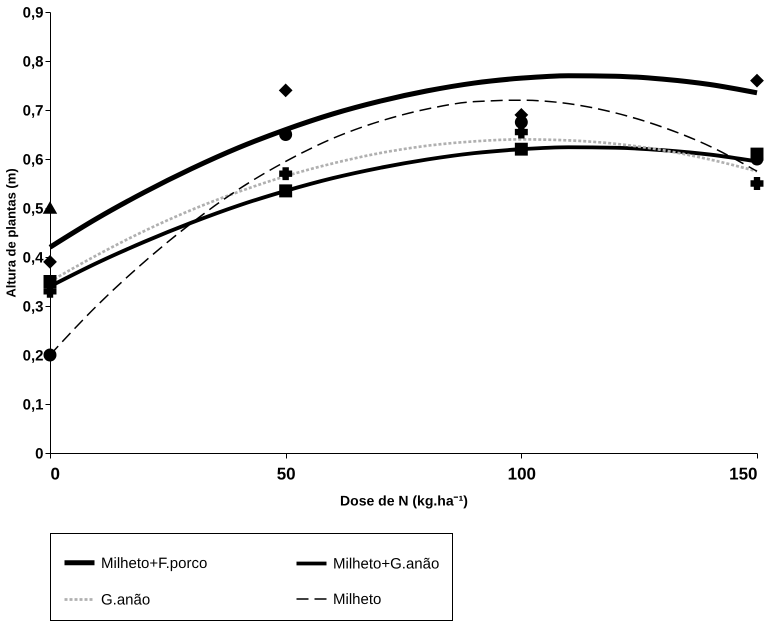 This screenshot has height=636, width=782. I want to click on legend-label: Milheto+F.porco, so click(154, 563).